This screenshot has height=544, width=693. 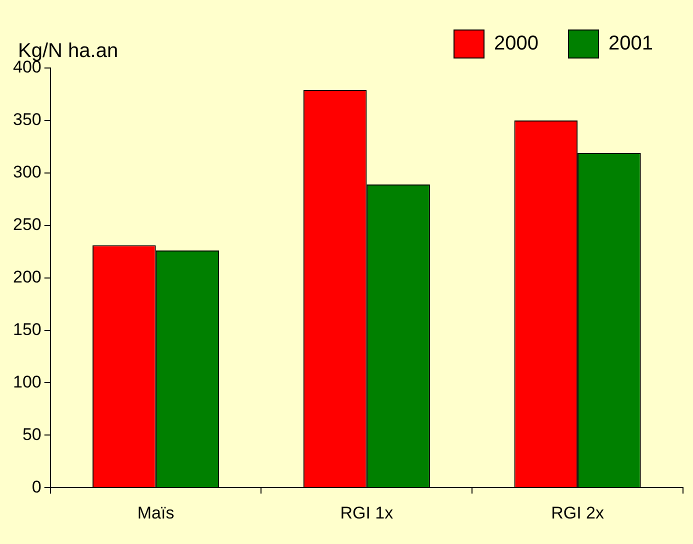 What do you see at coordinates (367, 512) in the screenshot?
I see `x-tick-label: RGI 1x` at bounding box center [367, 512].